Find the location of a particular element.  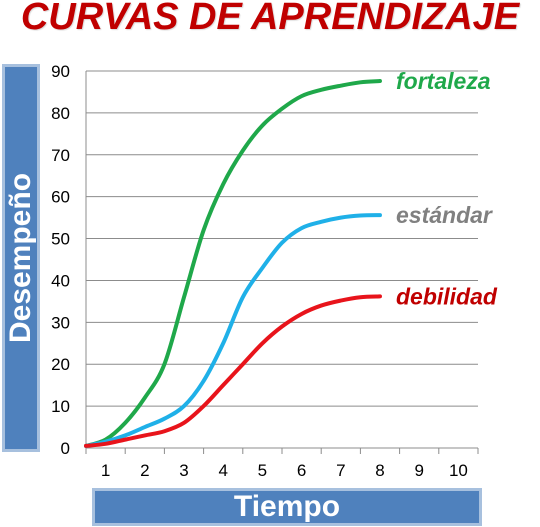

series-label-debilidad: debilidad is located at coordinates (447, 296).